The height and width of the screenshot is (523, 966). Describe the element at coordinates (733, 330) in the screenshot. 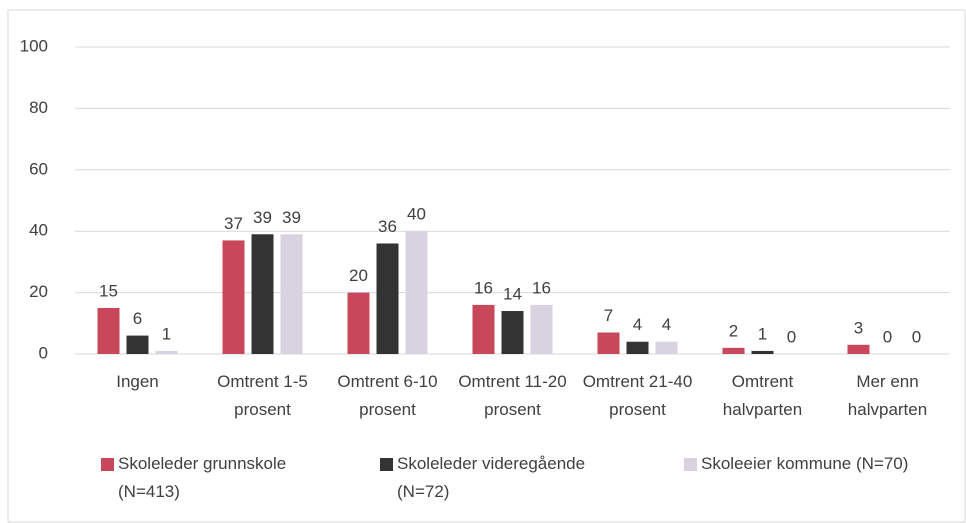

I see `data-label: 2` at that location.